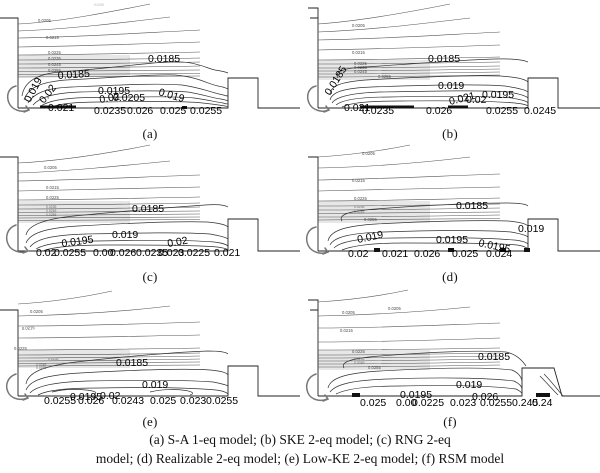  I want to click on panel-e-caption: (e), so click(150, 421).